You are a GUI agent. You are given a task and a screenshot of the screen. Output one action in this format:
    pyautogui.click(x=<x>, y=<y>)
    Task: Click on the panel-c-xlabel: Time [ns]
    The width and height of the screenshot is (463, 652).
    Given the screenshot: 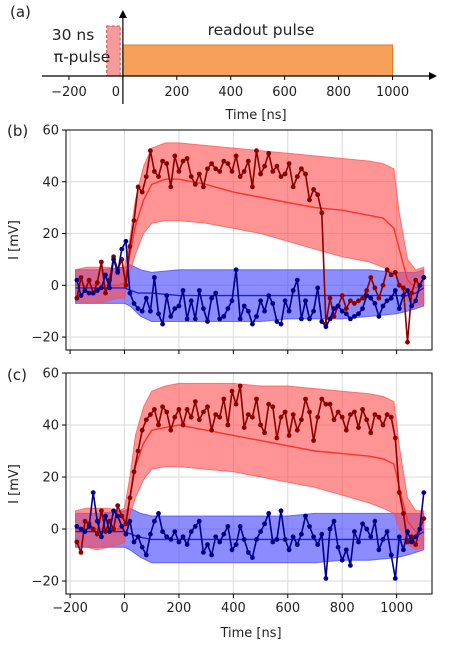 What is the action you would take?
    pyautogui.click(x=250, y=633)
    